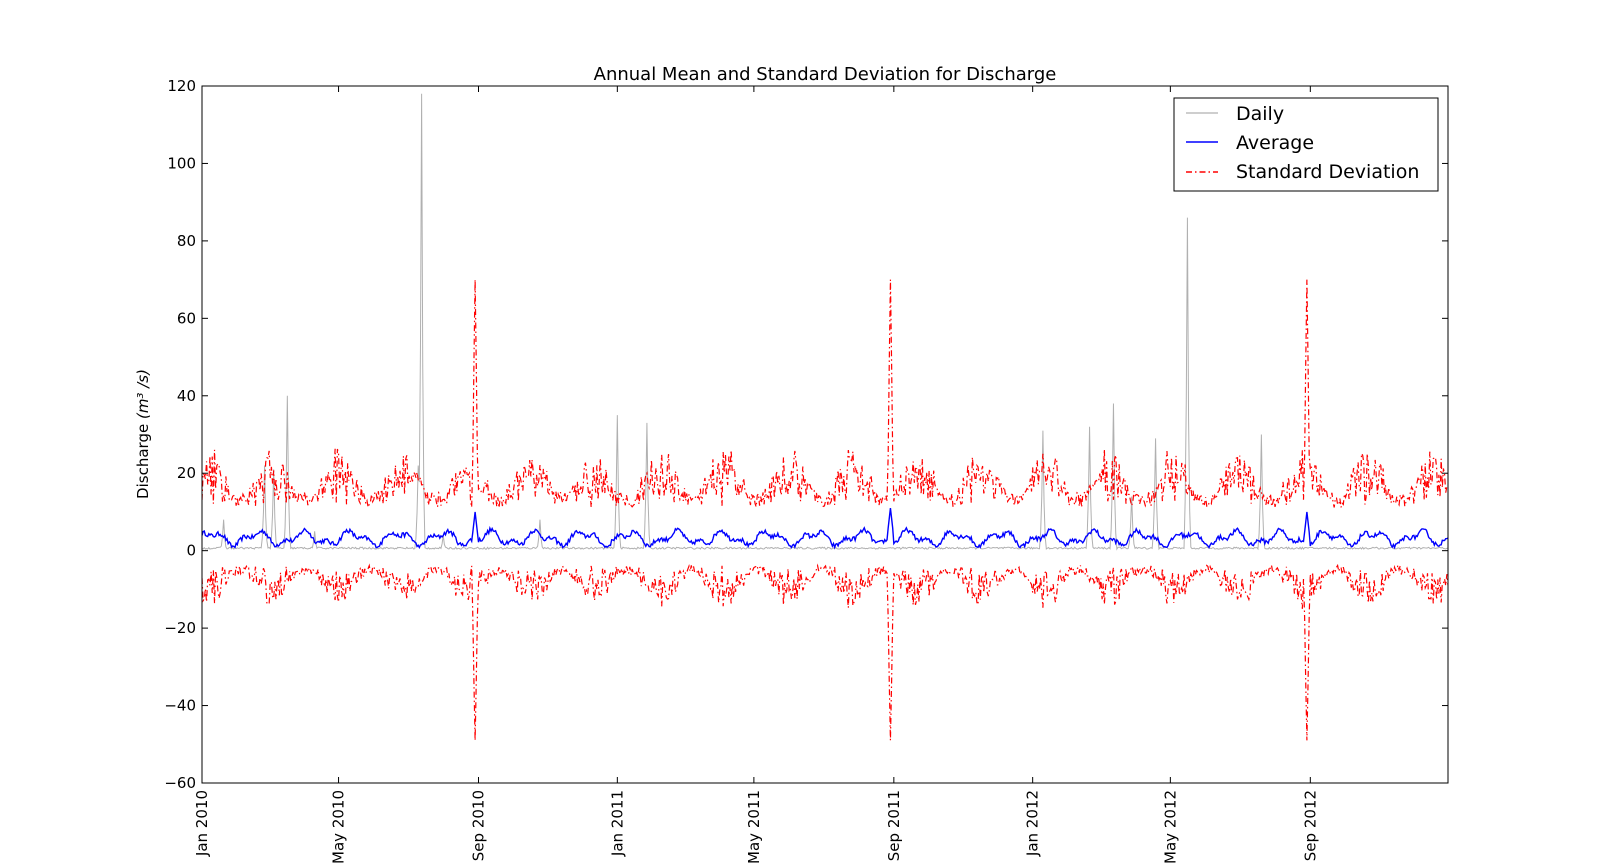  What do you see at coordinates (143, 461) in the screenshot?
I see `y-axis-label-text: Discharge` at bounding box center [143, 461].